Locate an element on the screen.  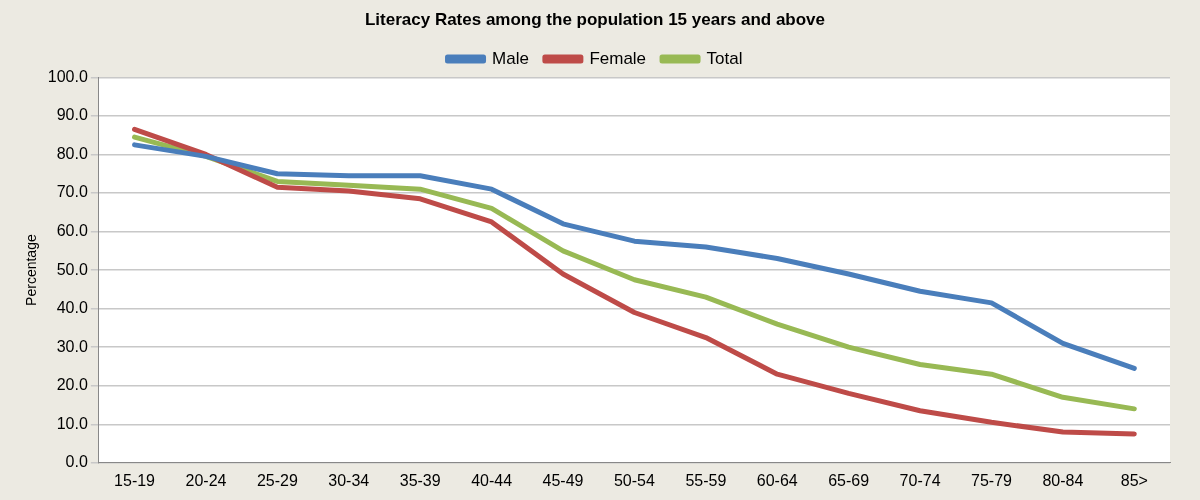
y-tick-label: 80.0 is located at coordinates (72, 153).